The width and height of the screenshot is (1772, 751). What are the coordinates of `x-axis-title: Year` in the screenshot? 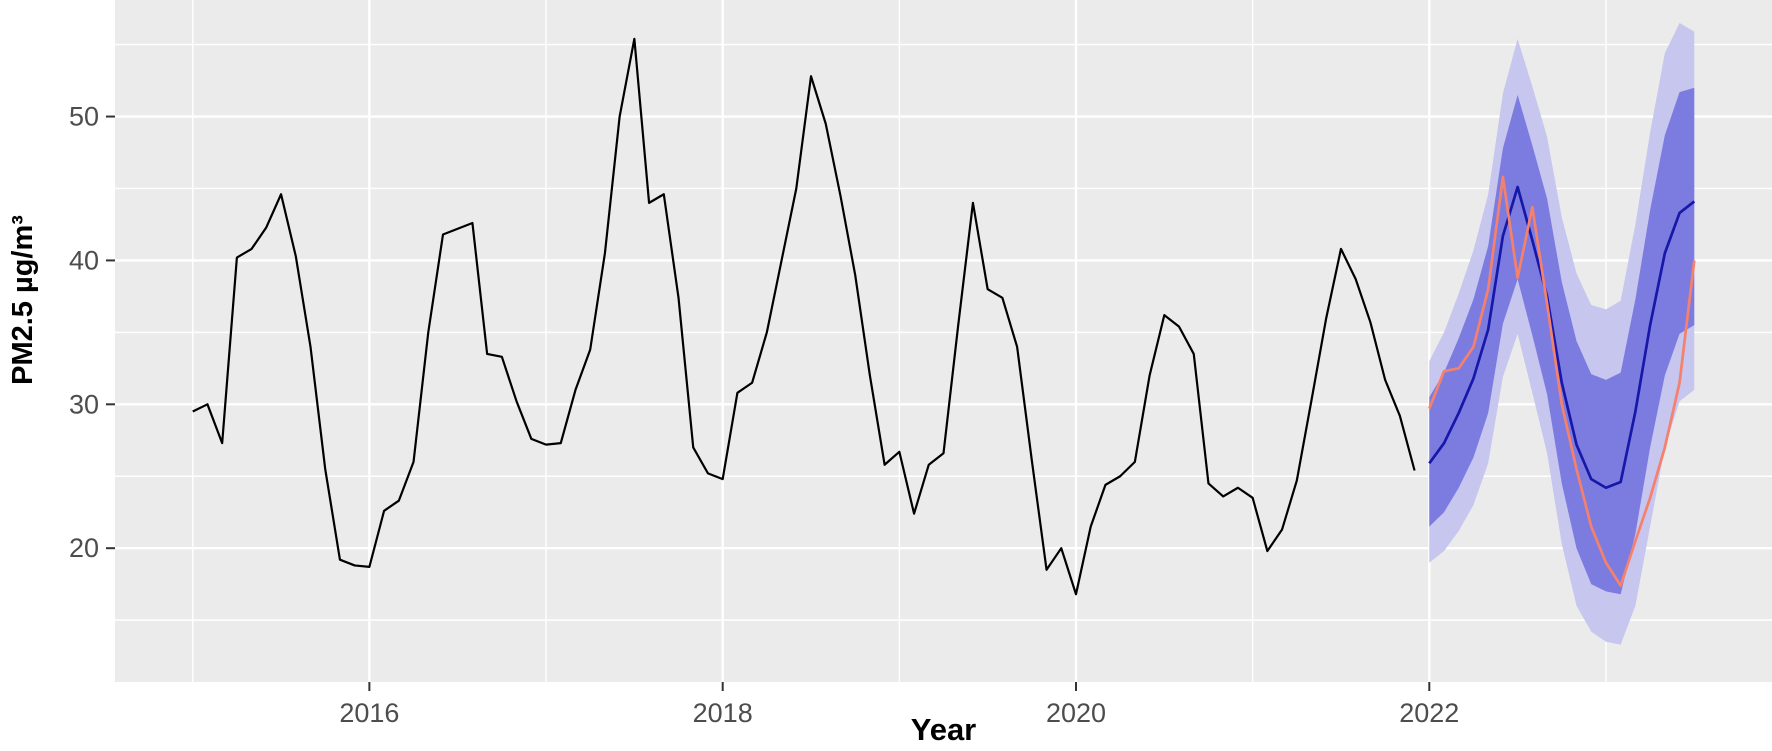 It's located at (944, 729).